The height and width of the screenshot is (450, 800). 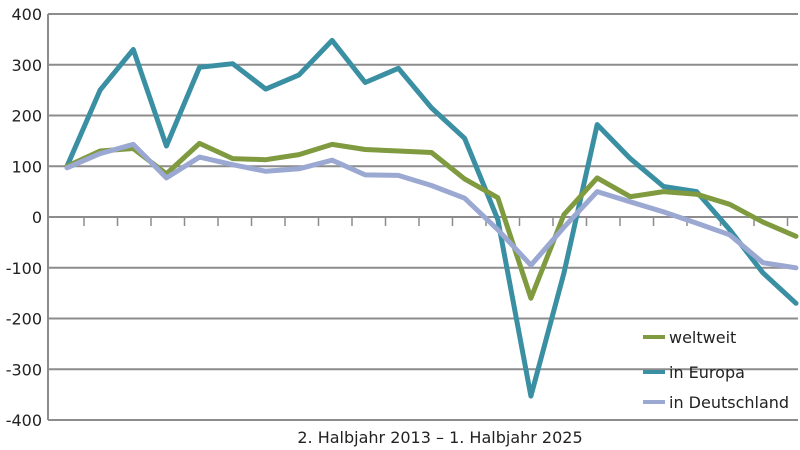 What do you see at coordinates (26, 65) in the screenshot?
I see `y-tick-label: 300` at bounding box center [26, 65].